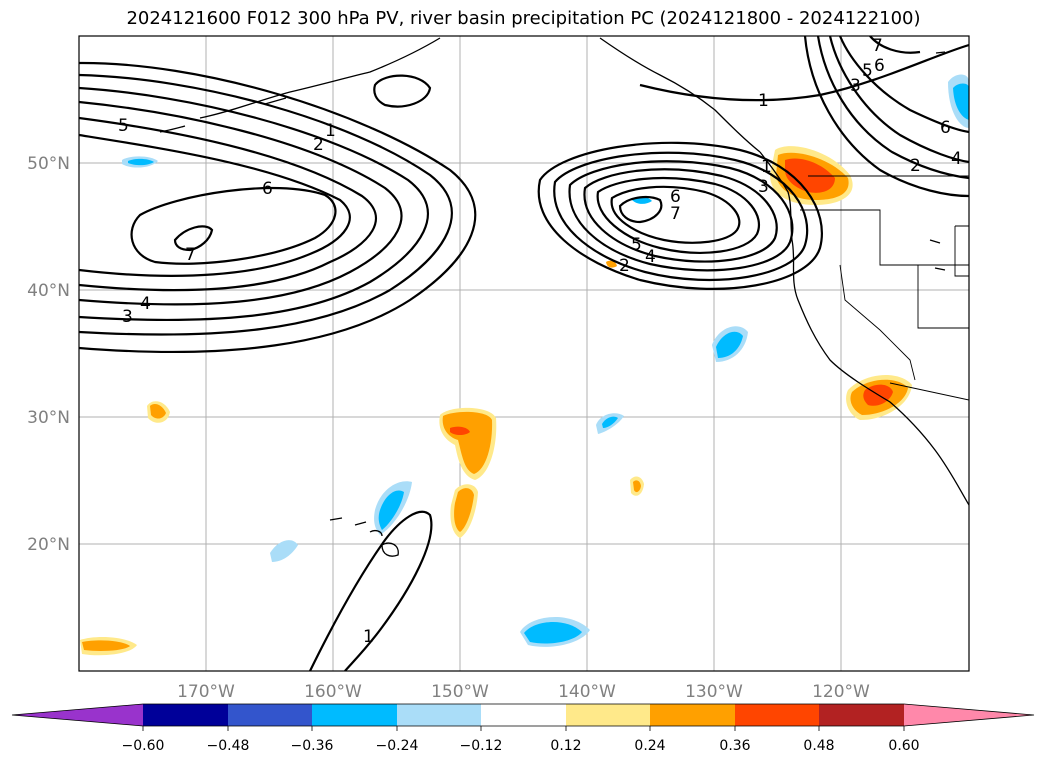 The width and height of the screenshot is (1047, 765). Describe the element at coordinates (649, 746) in the screenshot. I see `colorbar-tick-label: 0.24` at that location.